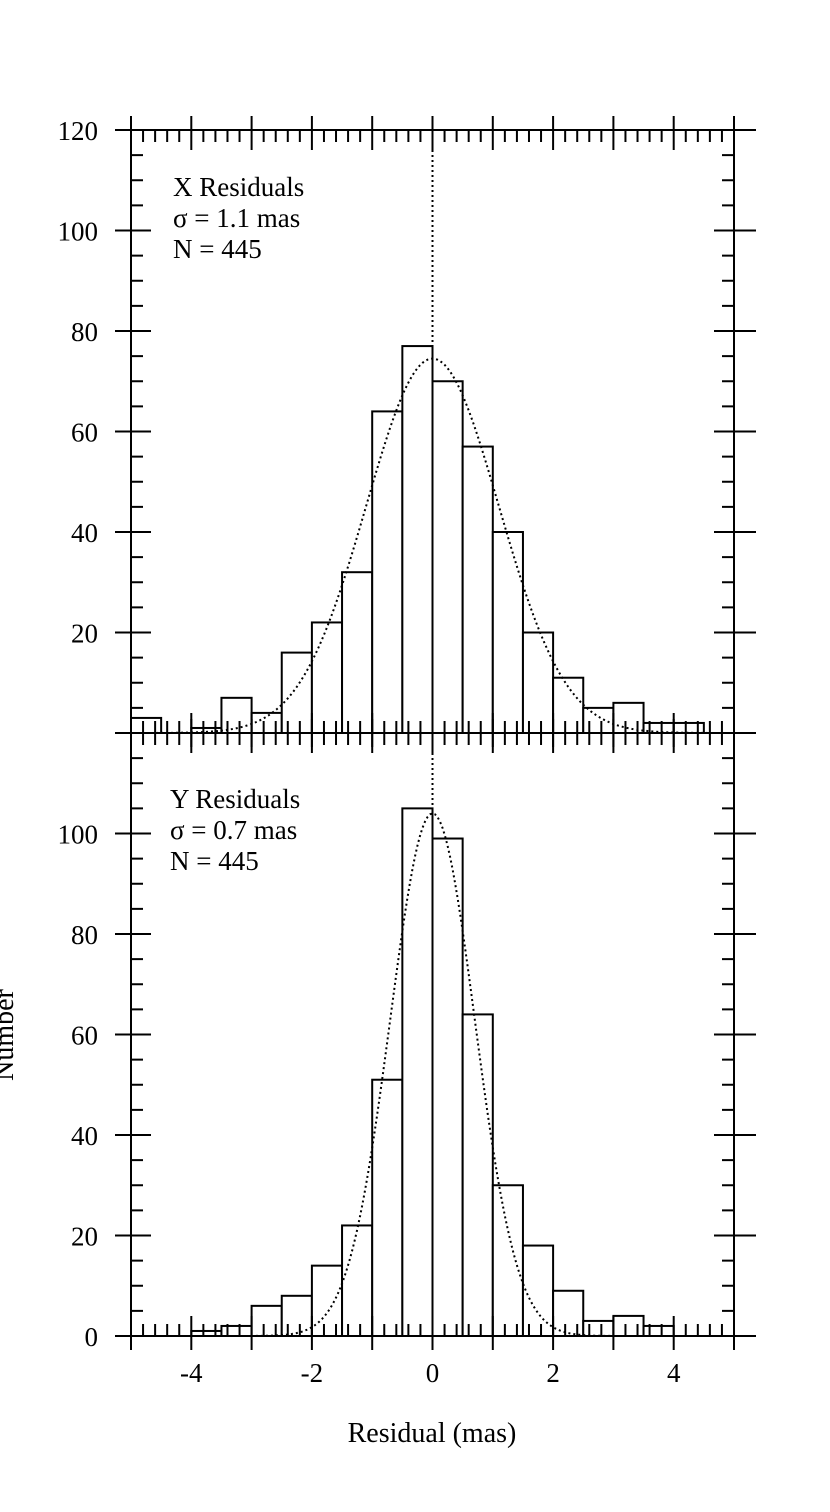 Image resolution: width=830 pixels, height=1512 pixels. I want to click on x-tick-label: -2, so click(312, 1373).